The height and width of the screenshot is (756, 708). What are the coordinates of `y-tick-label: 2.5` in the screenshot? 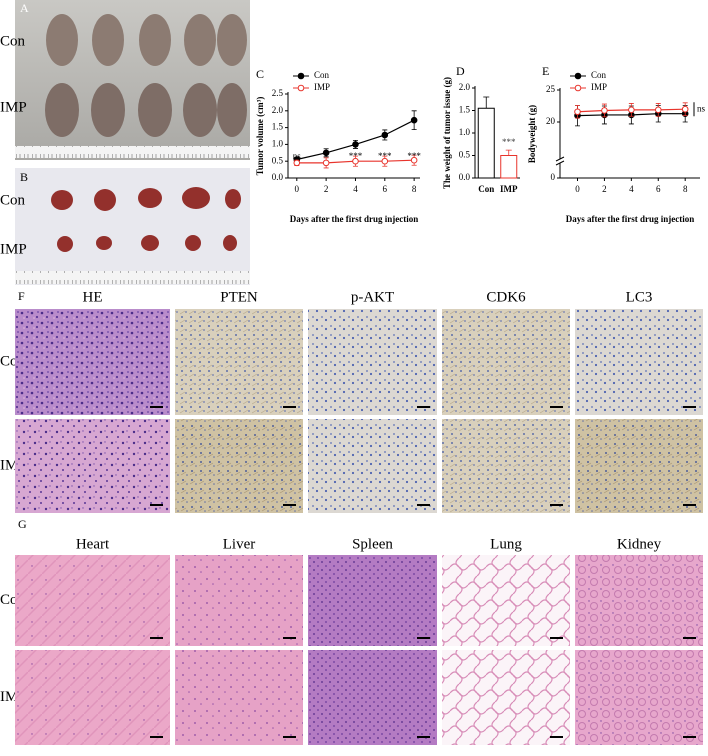 It's located at (278, 93).